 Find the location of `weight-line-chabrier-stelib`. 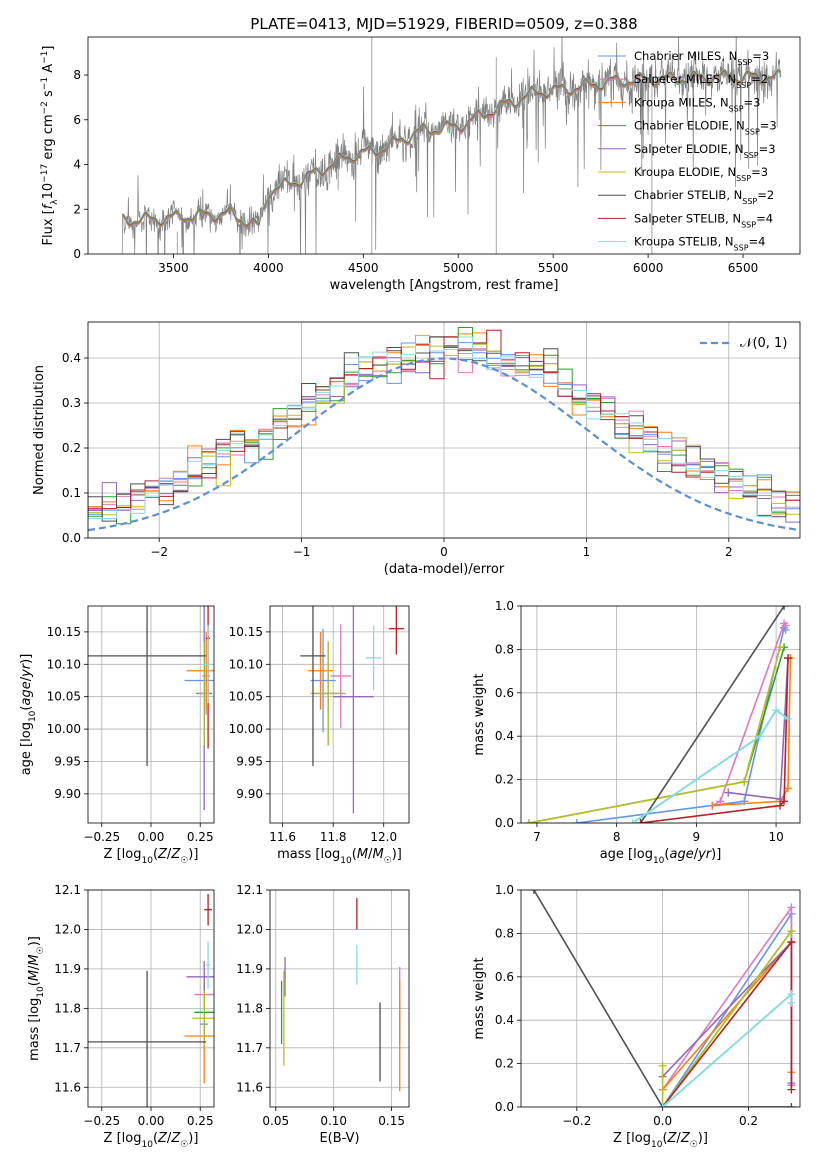

weight-line-chabrier-stelib is located at coordinates (712, 714).